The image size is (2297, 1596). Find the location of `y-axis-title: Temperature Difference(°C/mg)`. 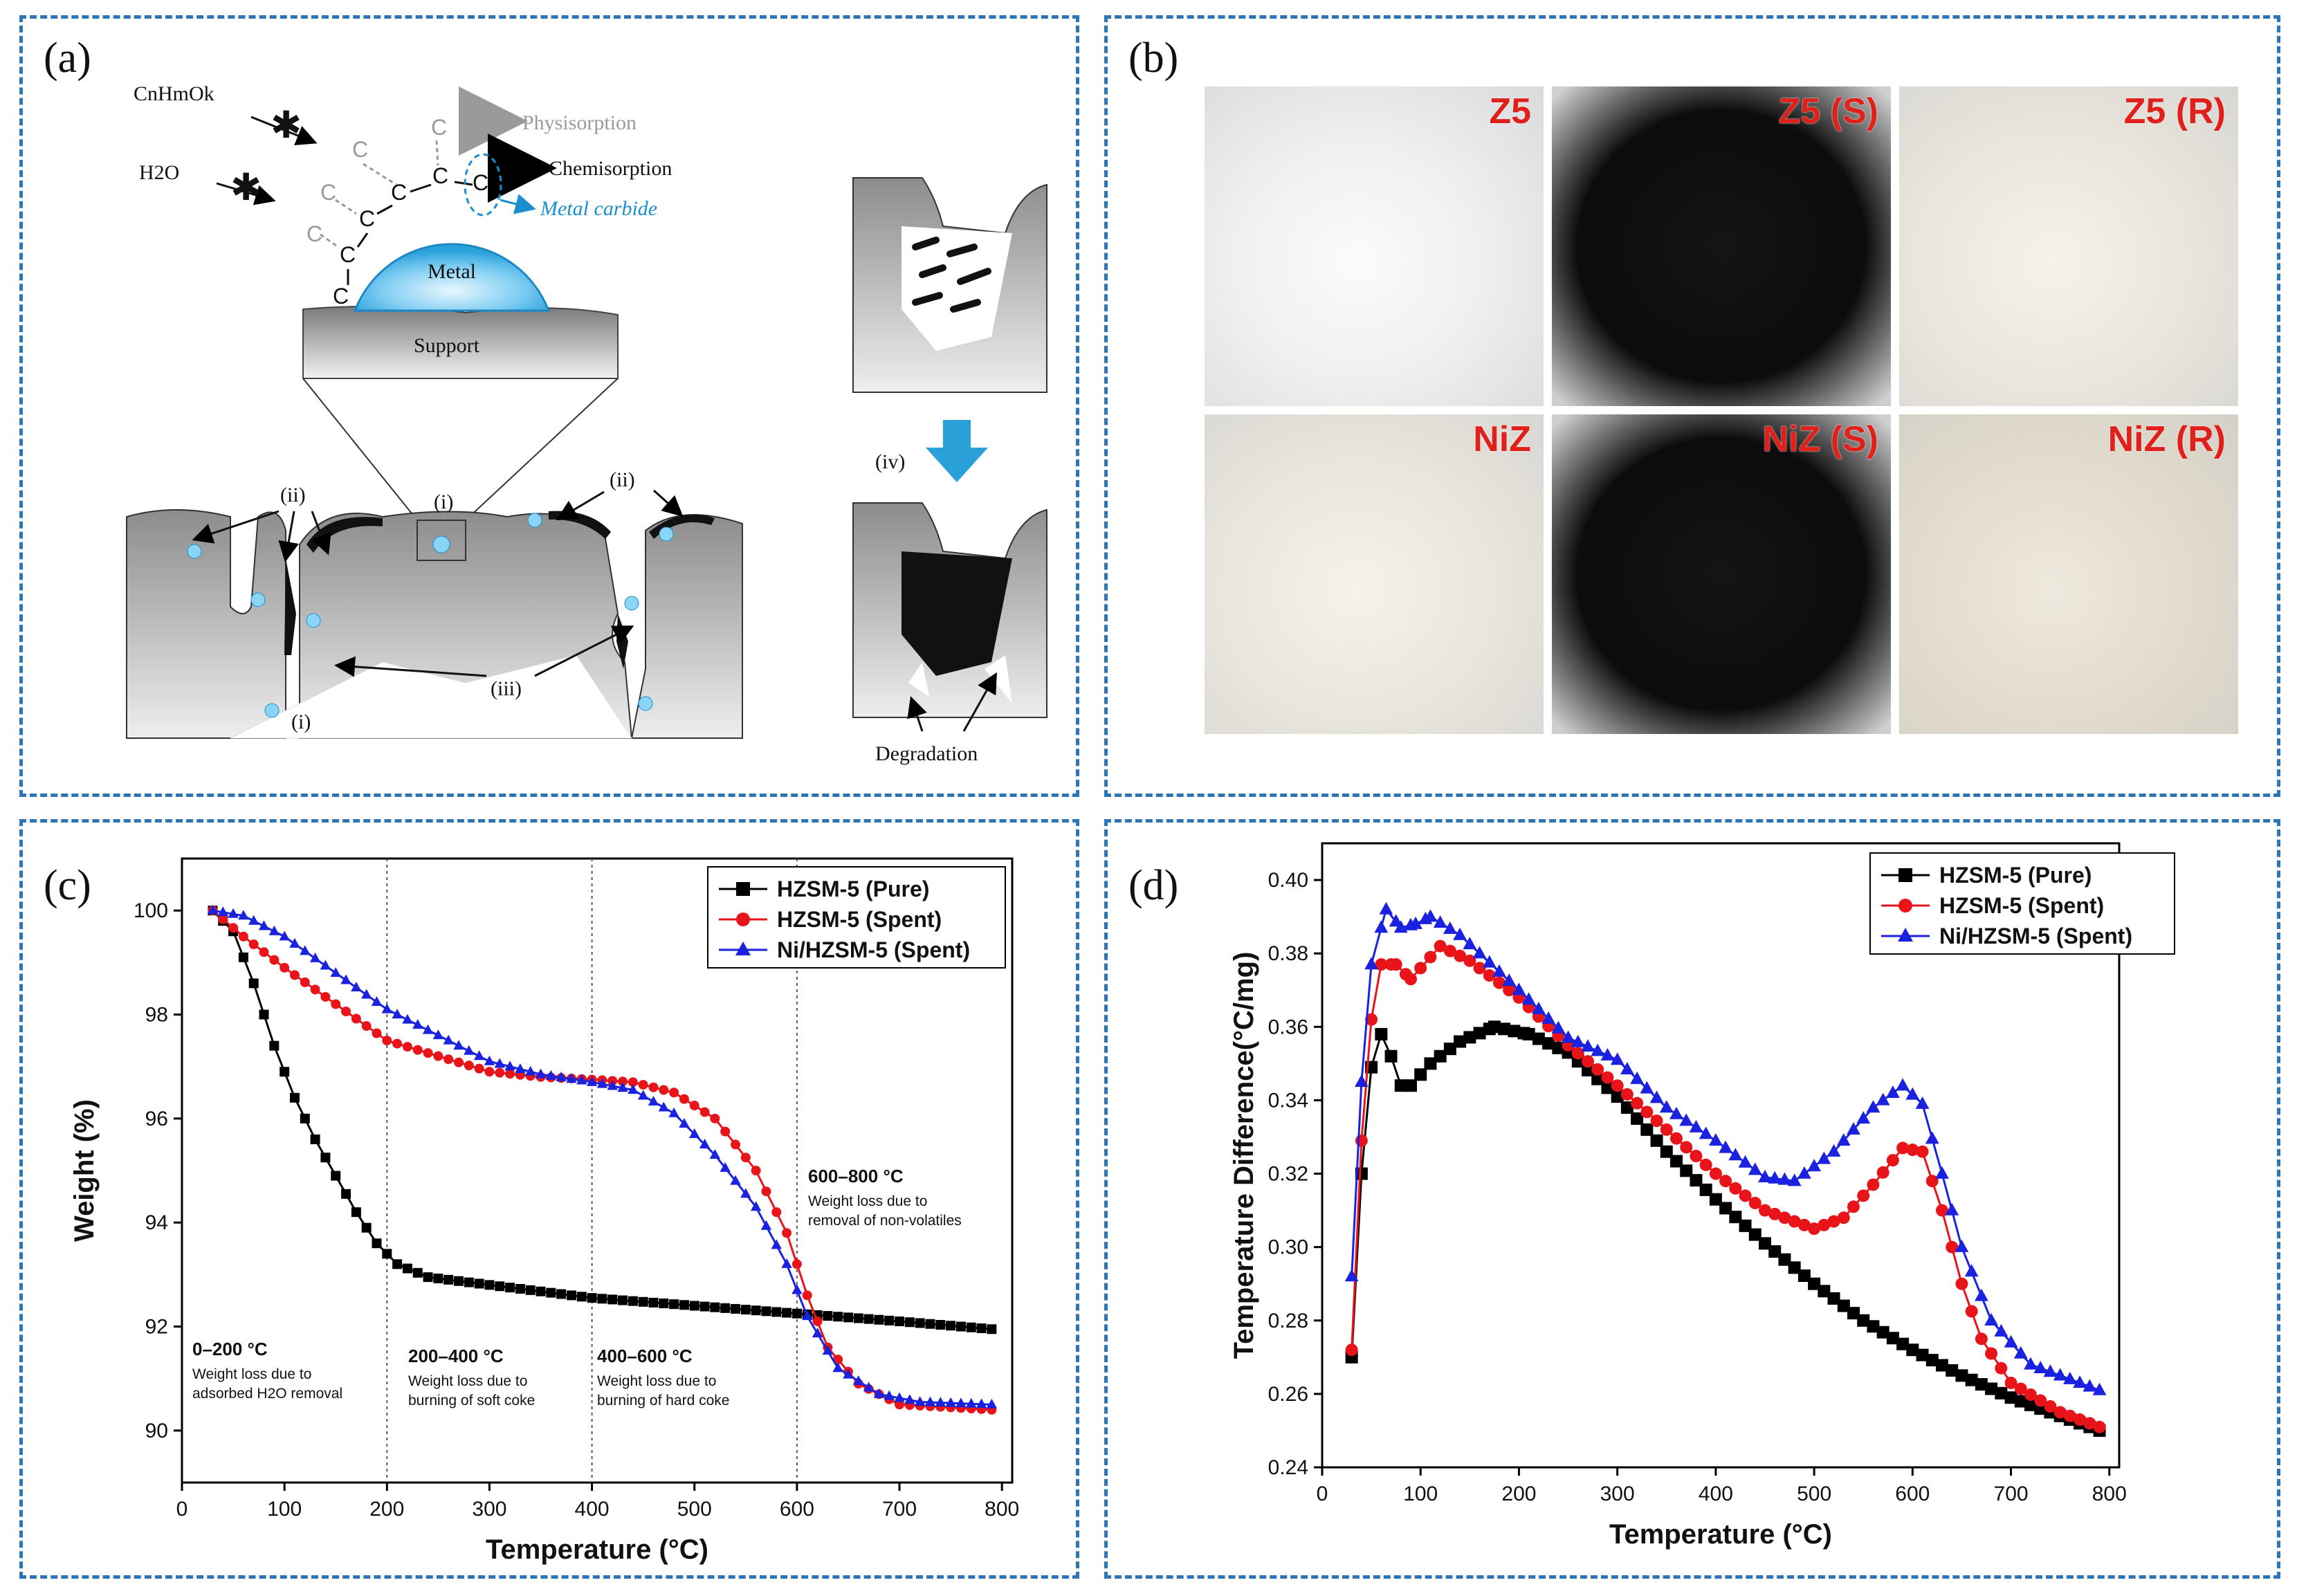

y-axis-title: Temperature Difference(°C/mg) is located at coordinates (1244, 1155).